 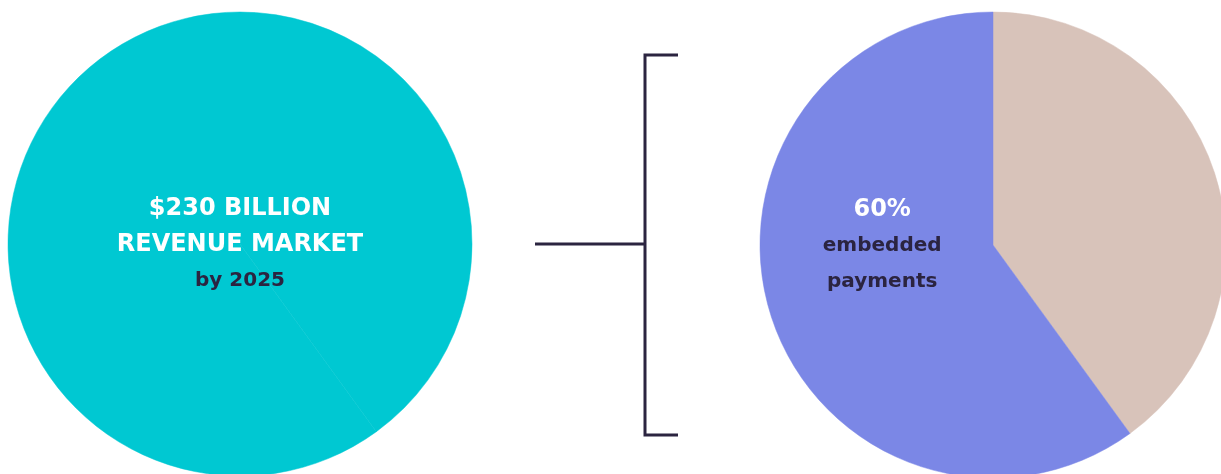 I want to click on slice-label: embedded payments, so click(x=882, y=261).